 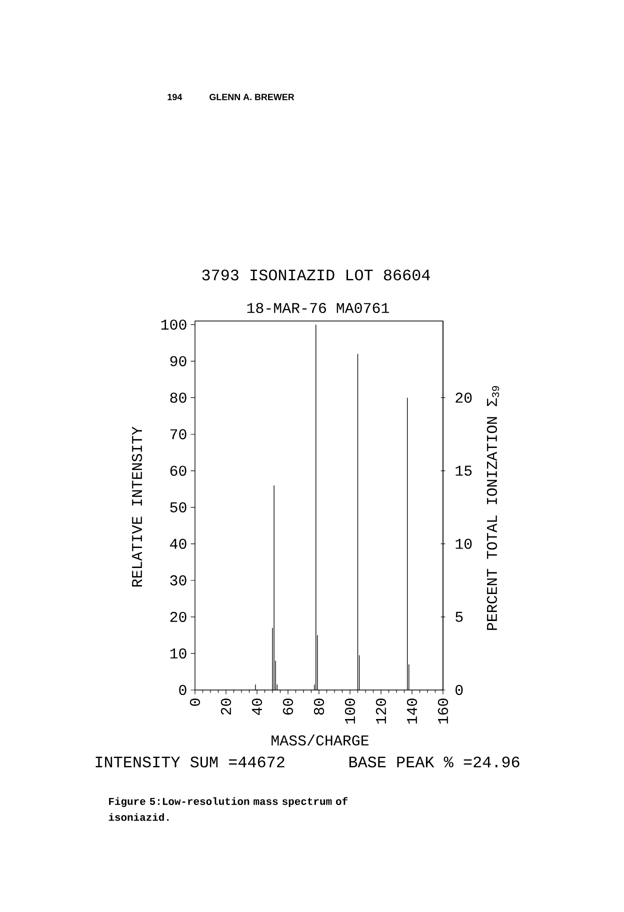 What do you see at coordinates (464, 397) in the screenshot?
I see `y2-tick-label: 20` at bounding box center [464, 397].